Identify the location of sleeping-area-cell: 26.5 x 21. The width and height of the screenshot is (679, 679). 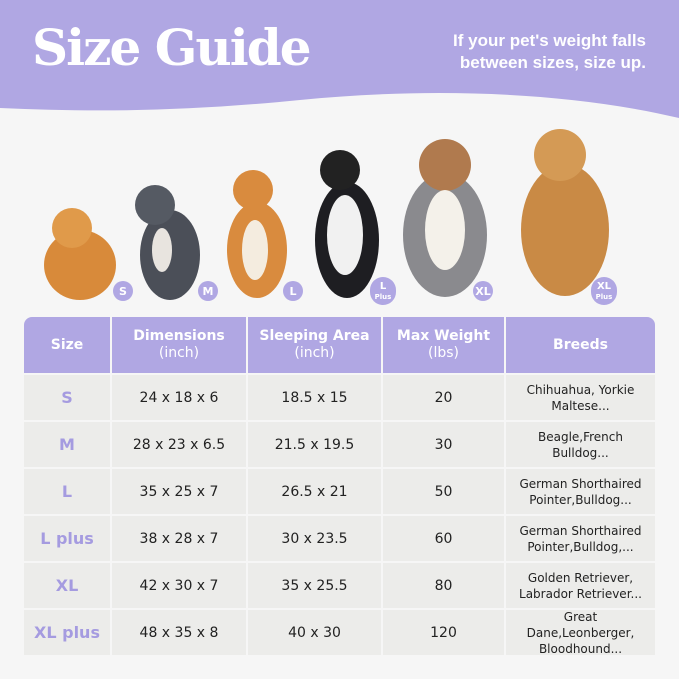
(314, 491).